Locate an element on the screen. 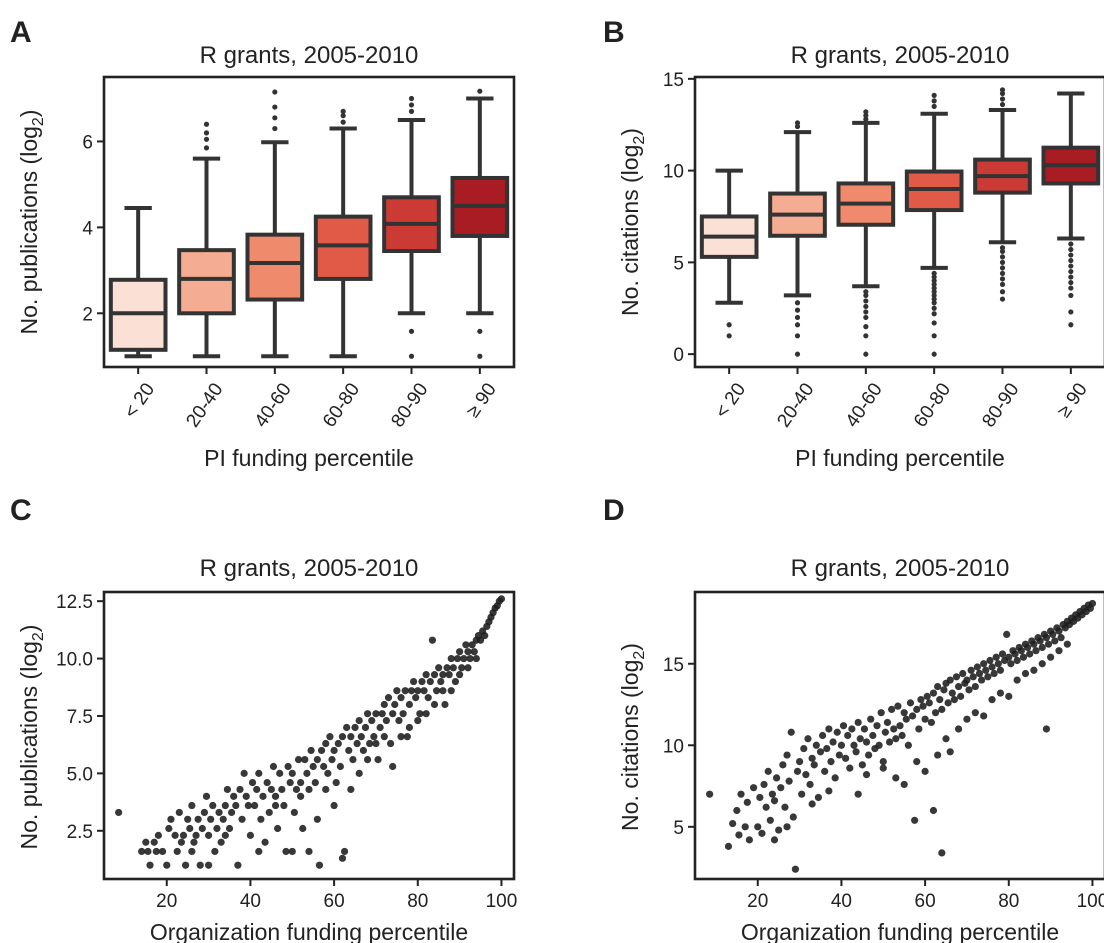 This screenshot has height=943, width=1104. panel-a-box is located at coordinates (275, 267).